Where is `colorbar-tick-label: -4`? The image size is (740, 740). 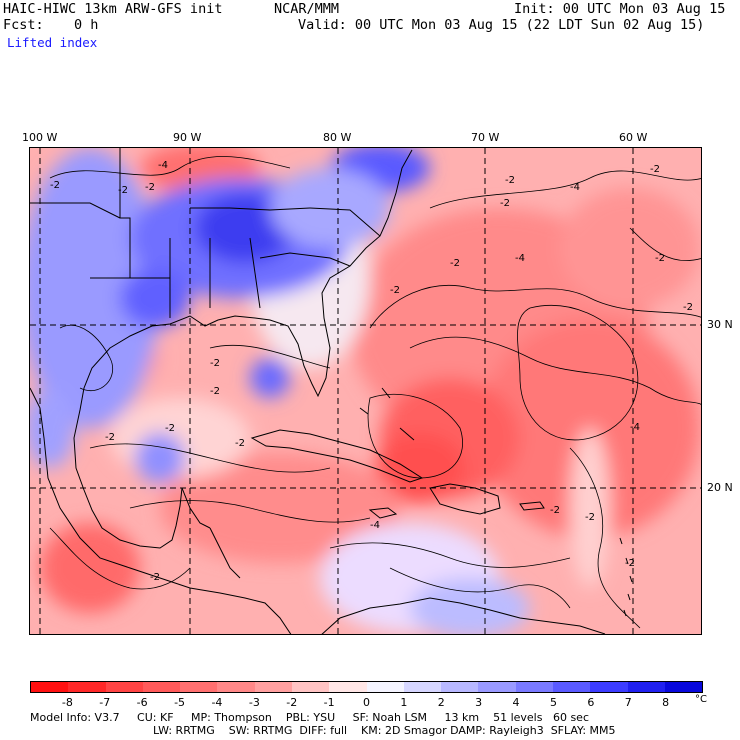
colorbar-tick-label: -4 is located at coordinates (217, 702).